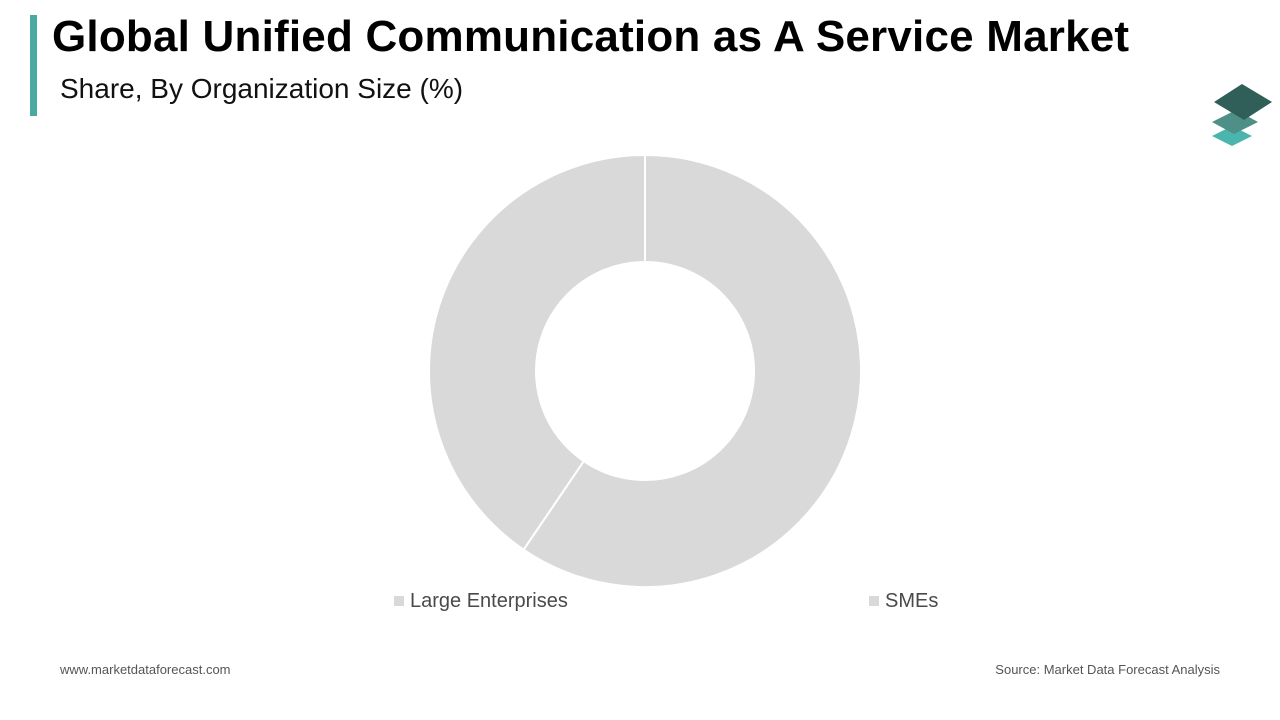  What do you see at coordinates (912, 600) in the screenshot?
I see `legend-label-smes: SMEs` at bounding box center [912, 600].